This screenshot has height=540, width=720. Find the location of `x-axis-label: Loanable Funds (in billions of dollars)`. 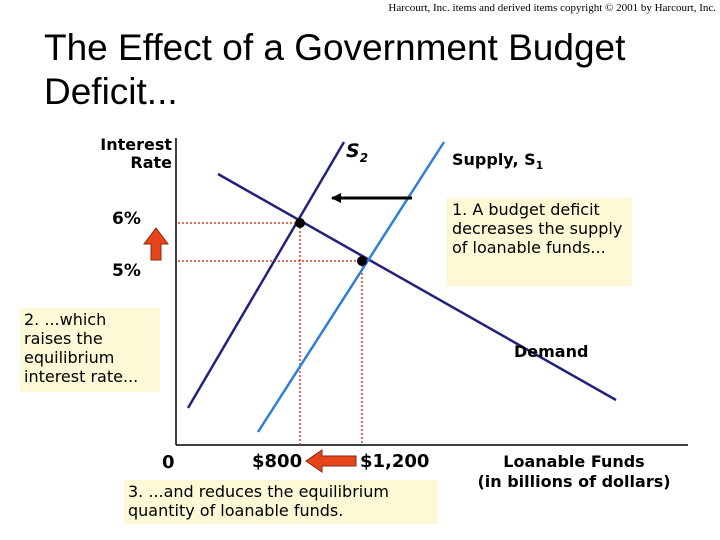

x-axis-label: Loanable Funds (in billions of dollars) is located at coordinates (574, 472).